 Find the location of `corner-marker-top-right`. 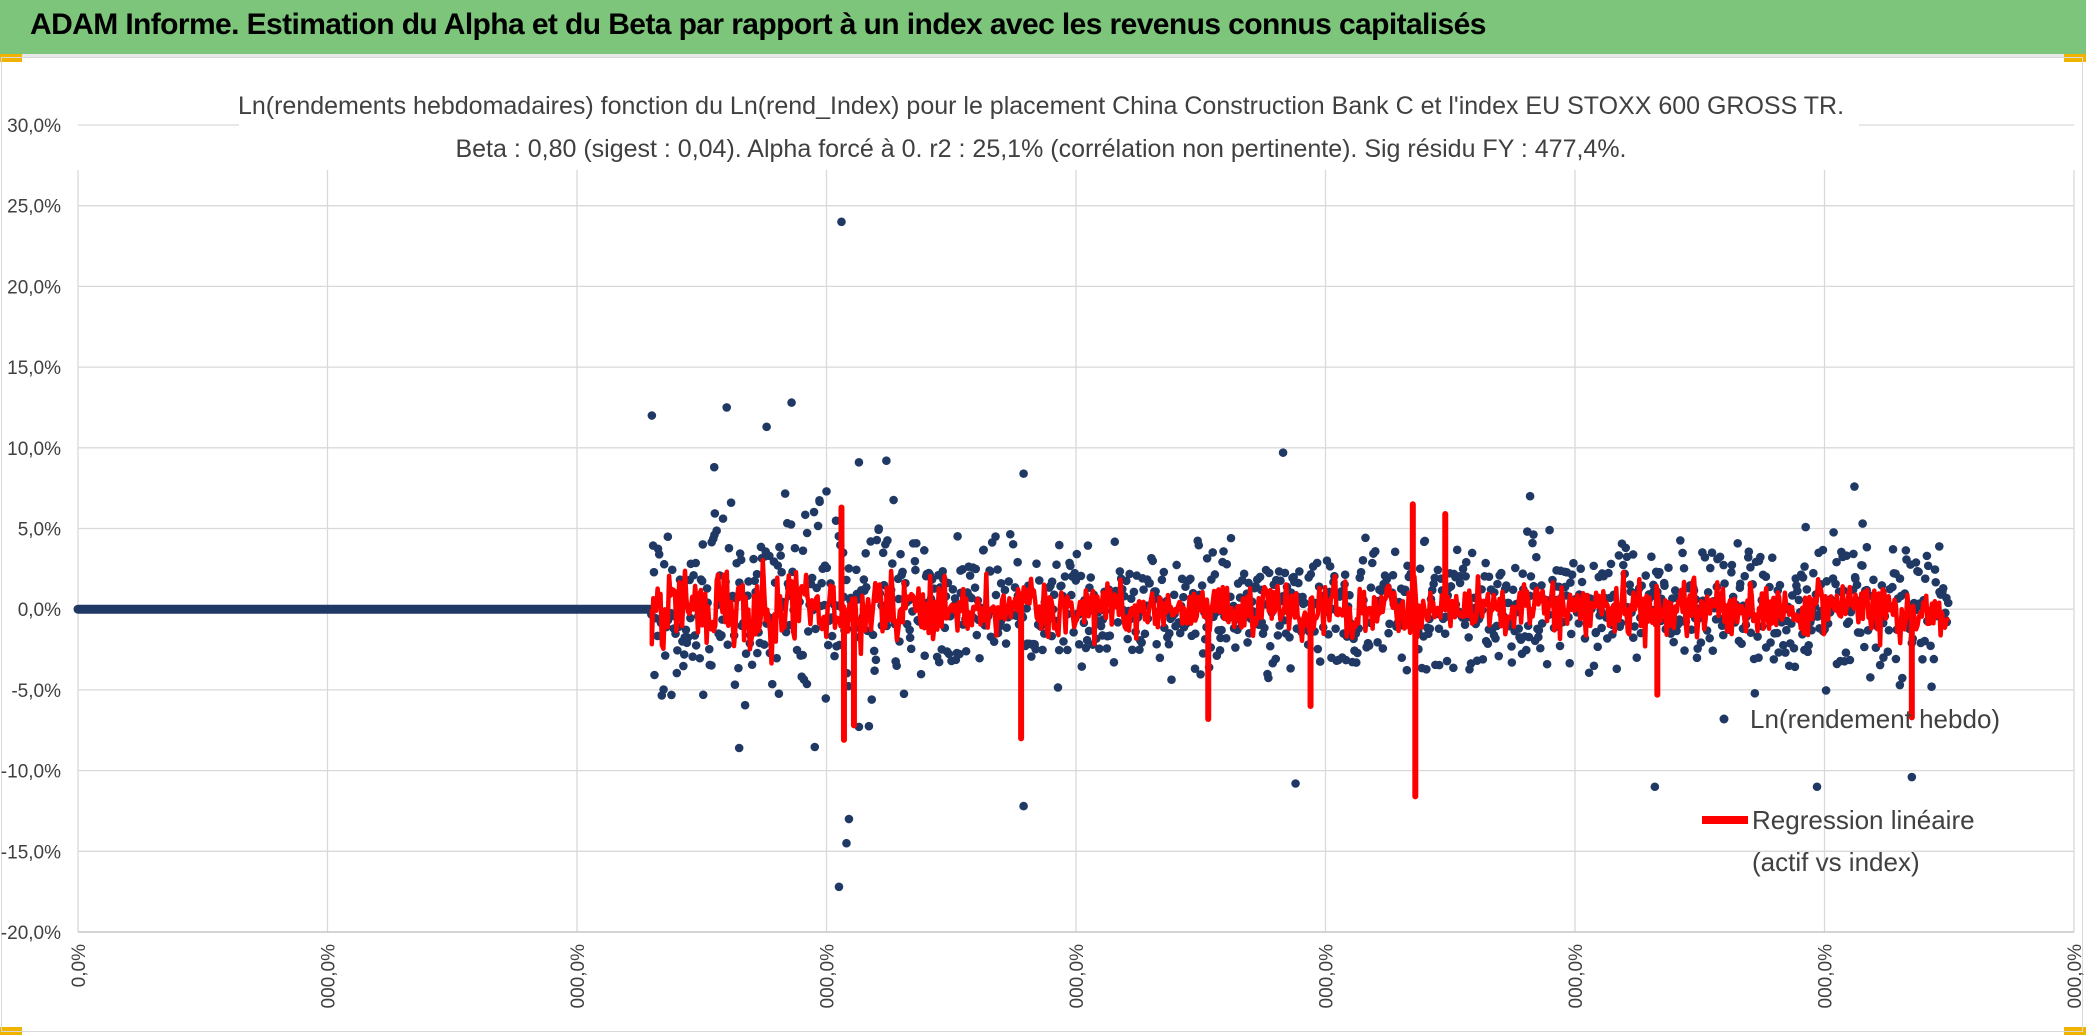

corner-marker-top-right is located at coordinates (2075, 58).